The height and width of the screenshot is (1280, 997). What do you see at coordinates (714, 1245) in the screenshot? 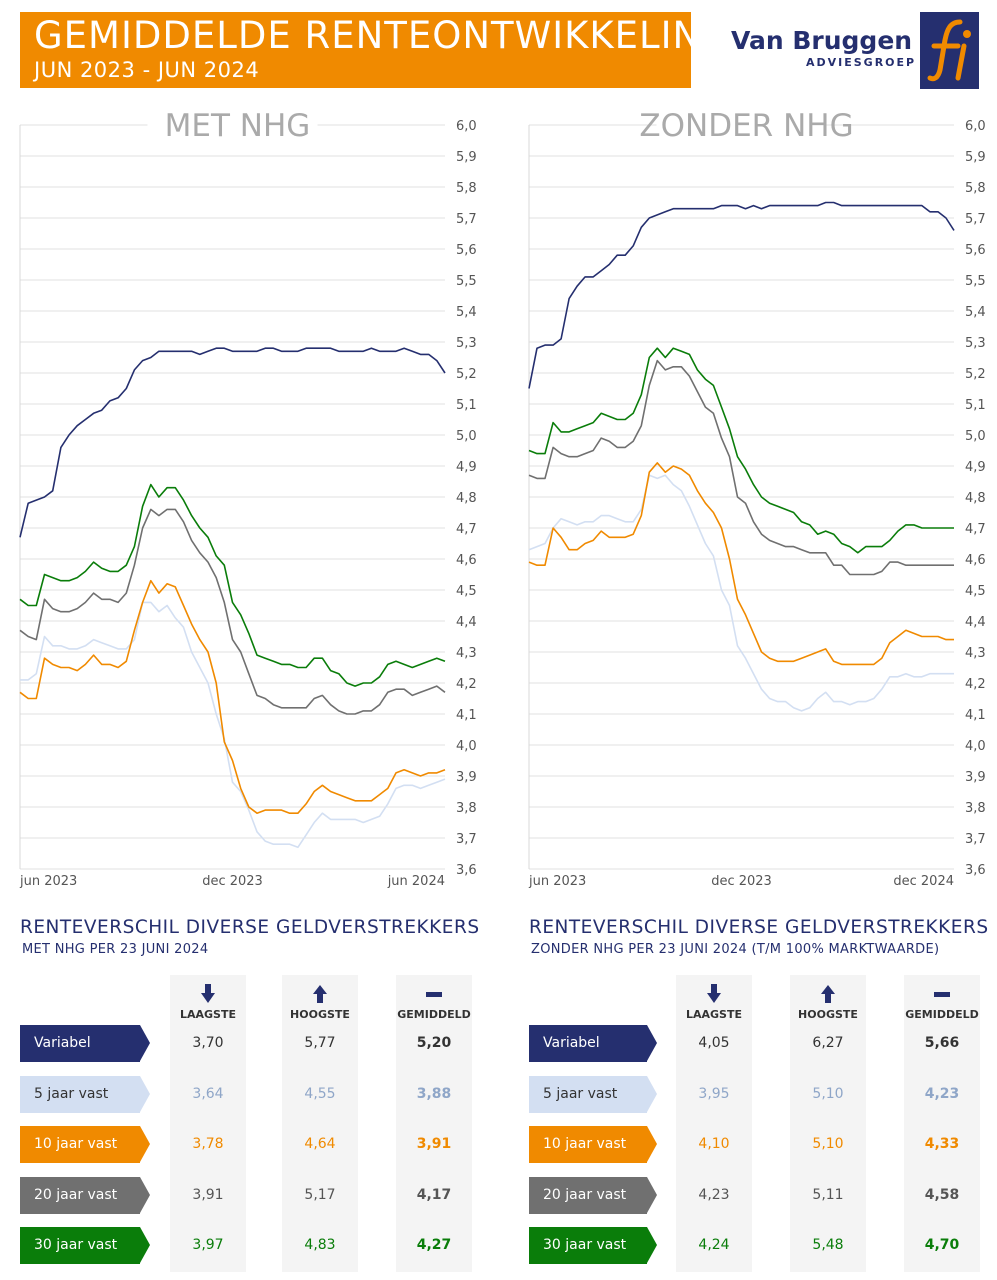
I see `cell-low: 4,24` at bounding box center [714, 1245].